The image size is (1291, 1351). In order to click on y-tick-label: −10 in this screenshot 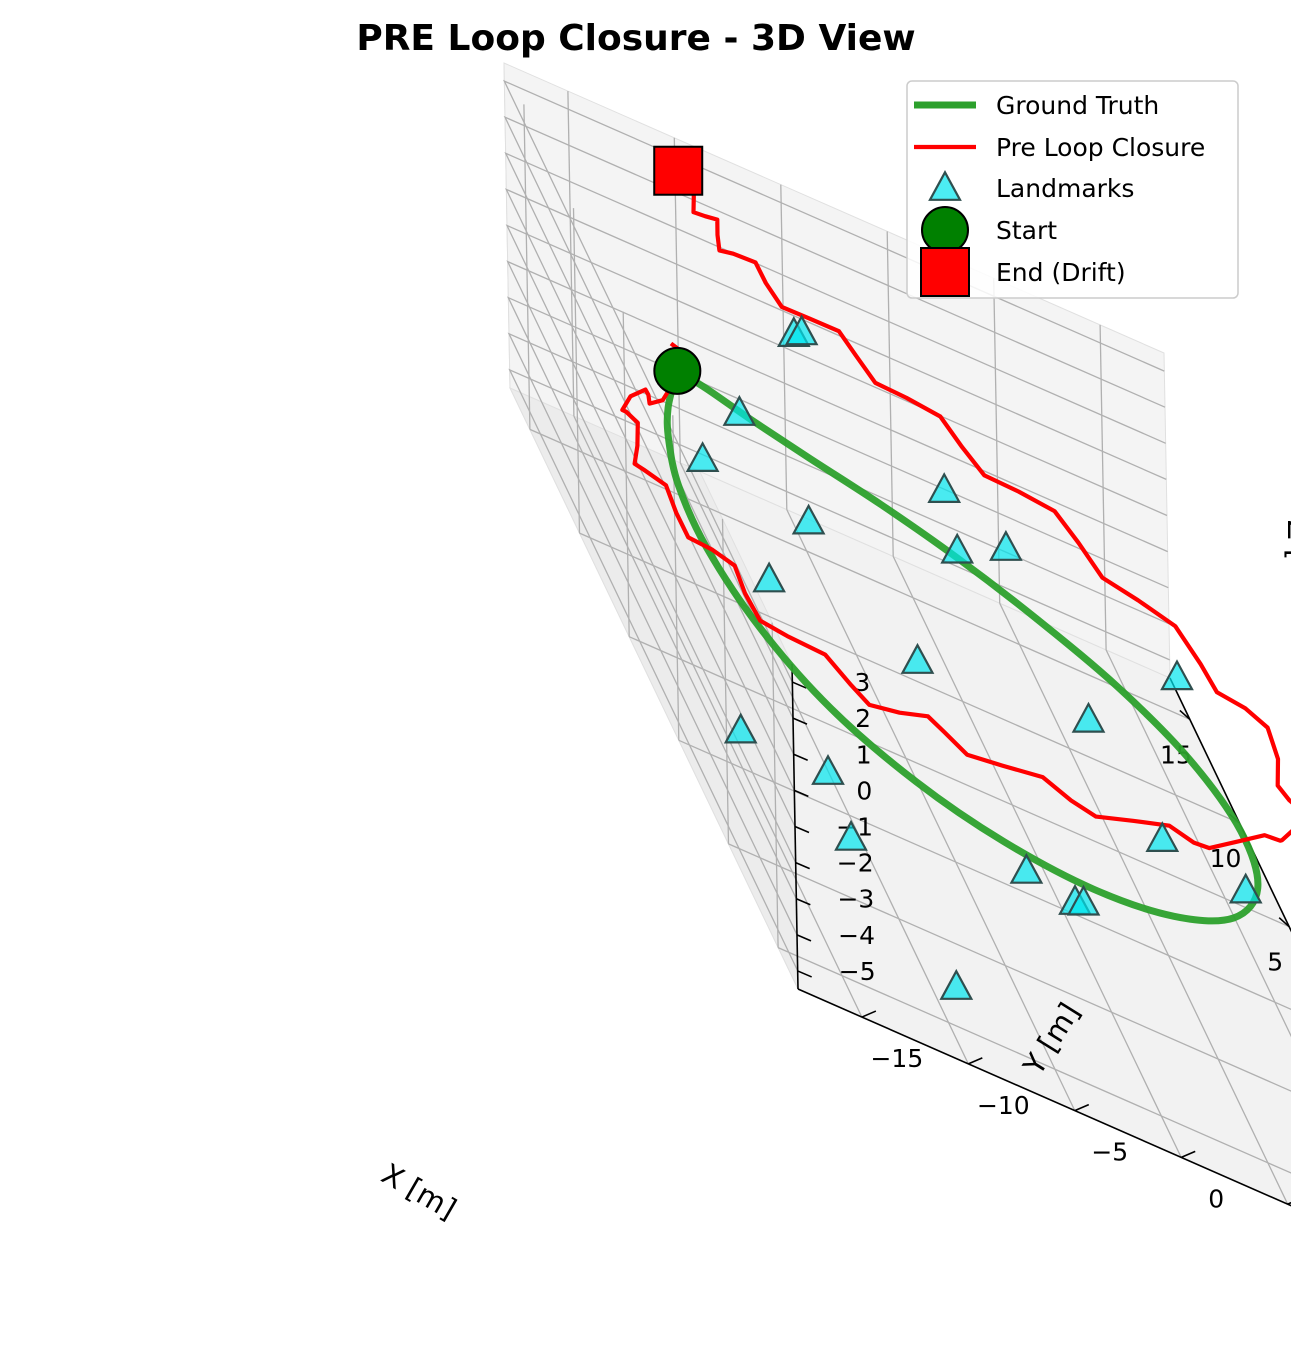, I will do `click(1003, 1105)`.